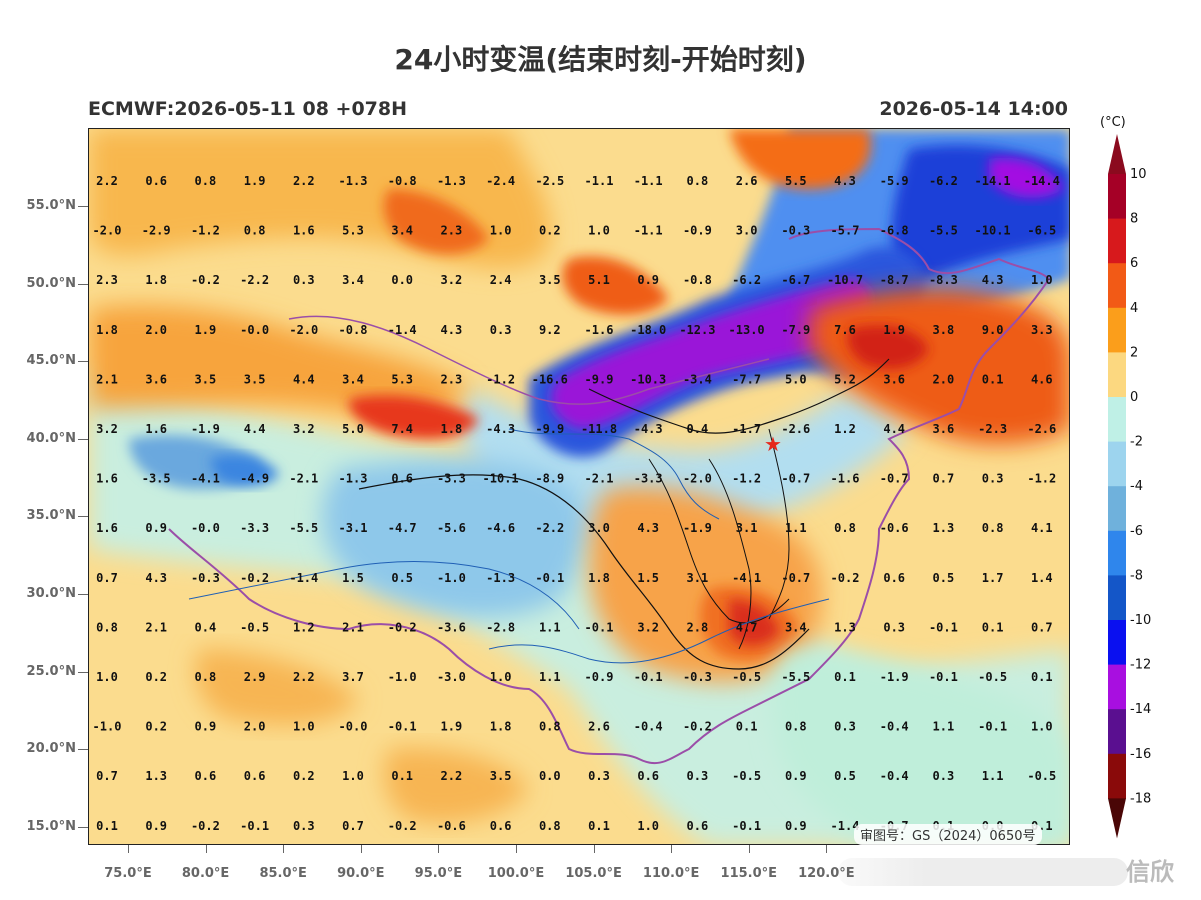 The width and height of the screenshot is (1201, 900). Describe the element at coordinates (353, 379) in the screenshot. I see `grid-value: 3.4` at that location.